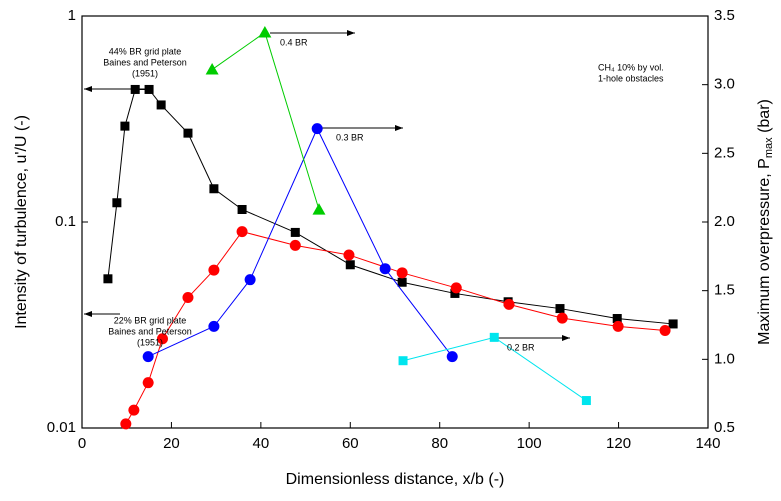 Image resolution: width=781 pixels, height=501 pixels. I want to click on y2-axis-label-sub: max, so click(769, 147).